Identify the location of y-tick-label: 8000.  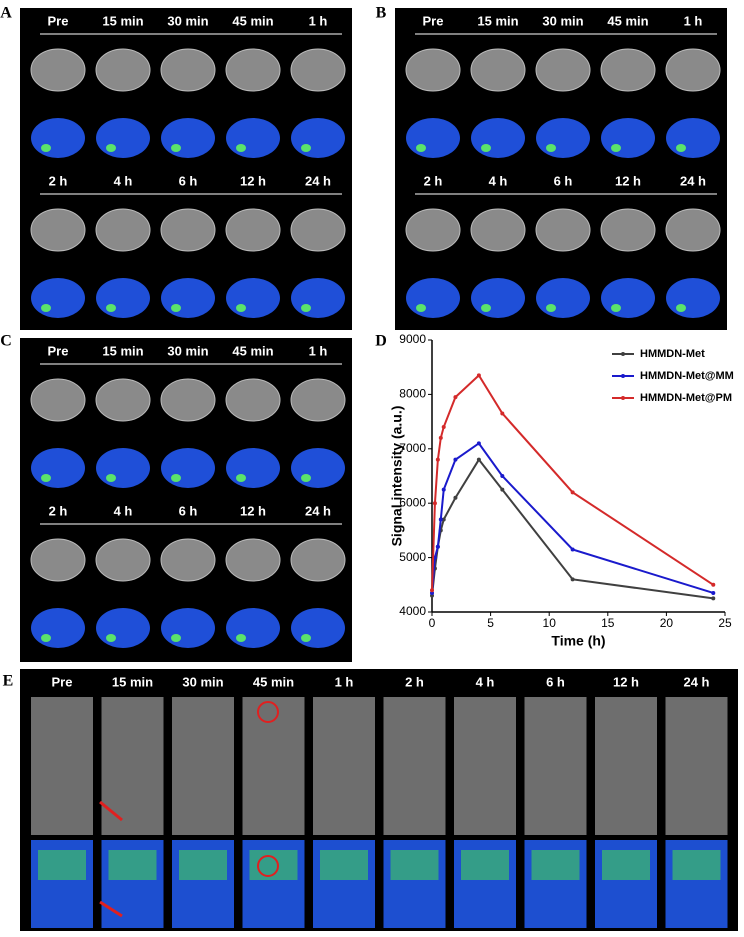
(412, 394).